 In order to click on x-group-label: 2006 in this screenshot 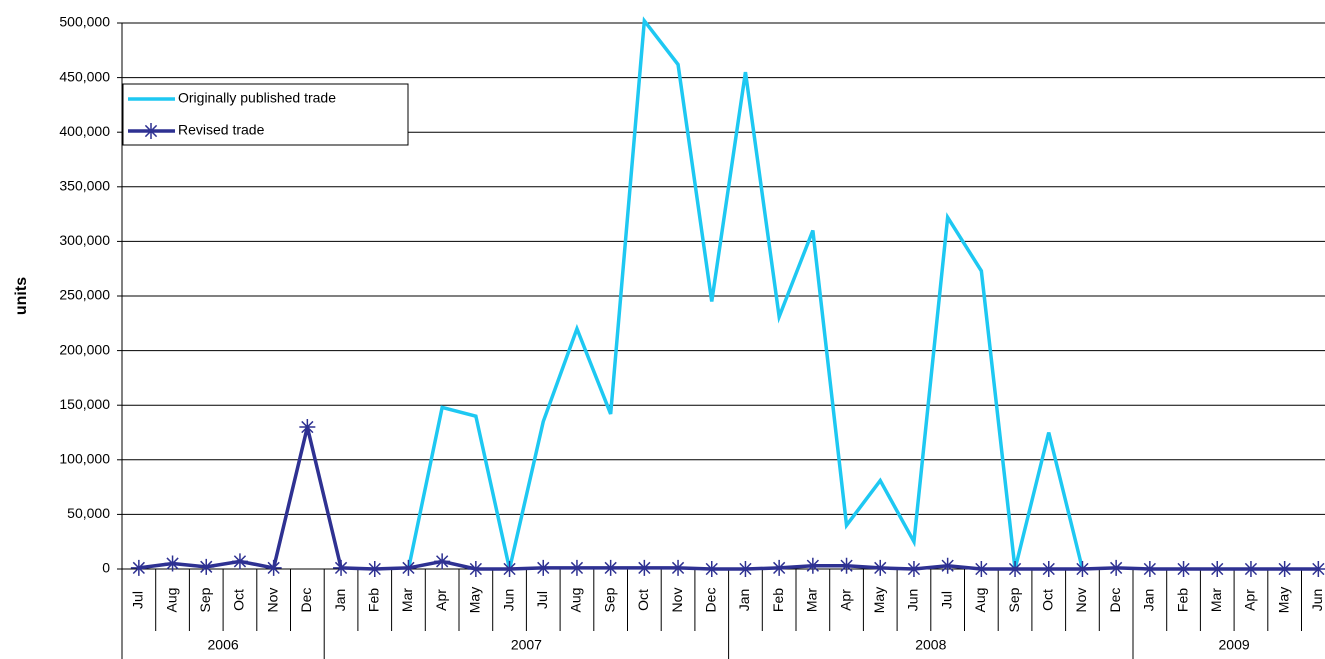, I will do `click(223, 645)`.